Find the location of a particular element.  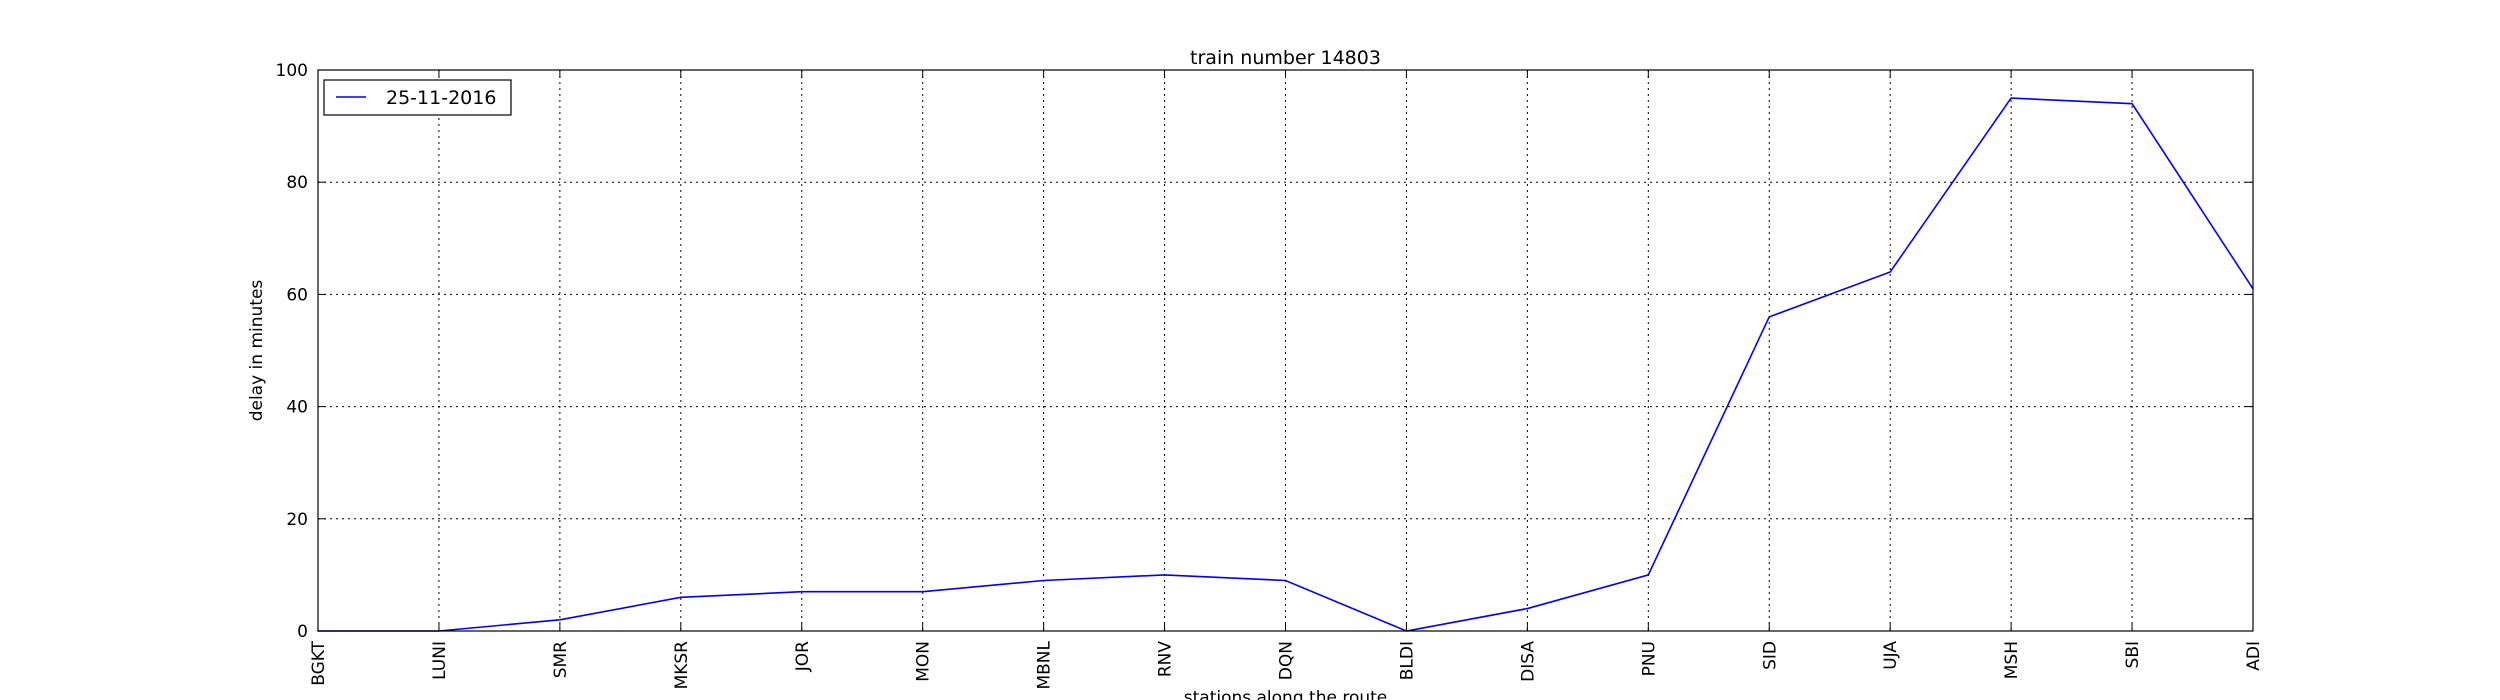

chart-title: train number 14803 is located at coordinates (1285, 58).